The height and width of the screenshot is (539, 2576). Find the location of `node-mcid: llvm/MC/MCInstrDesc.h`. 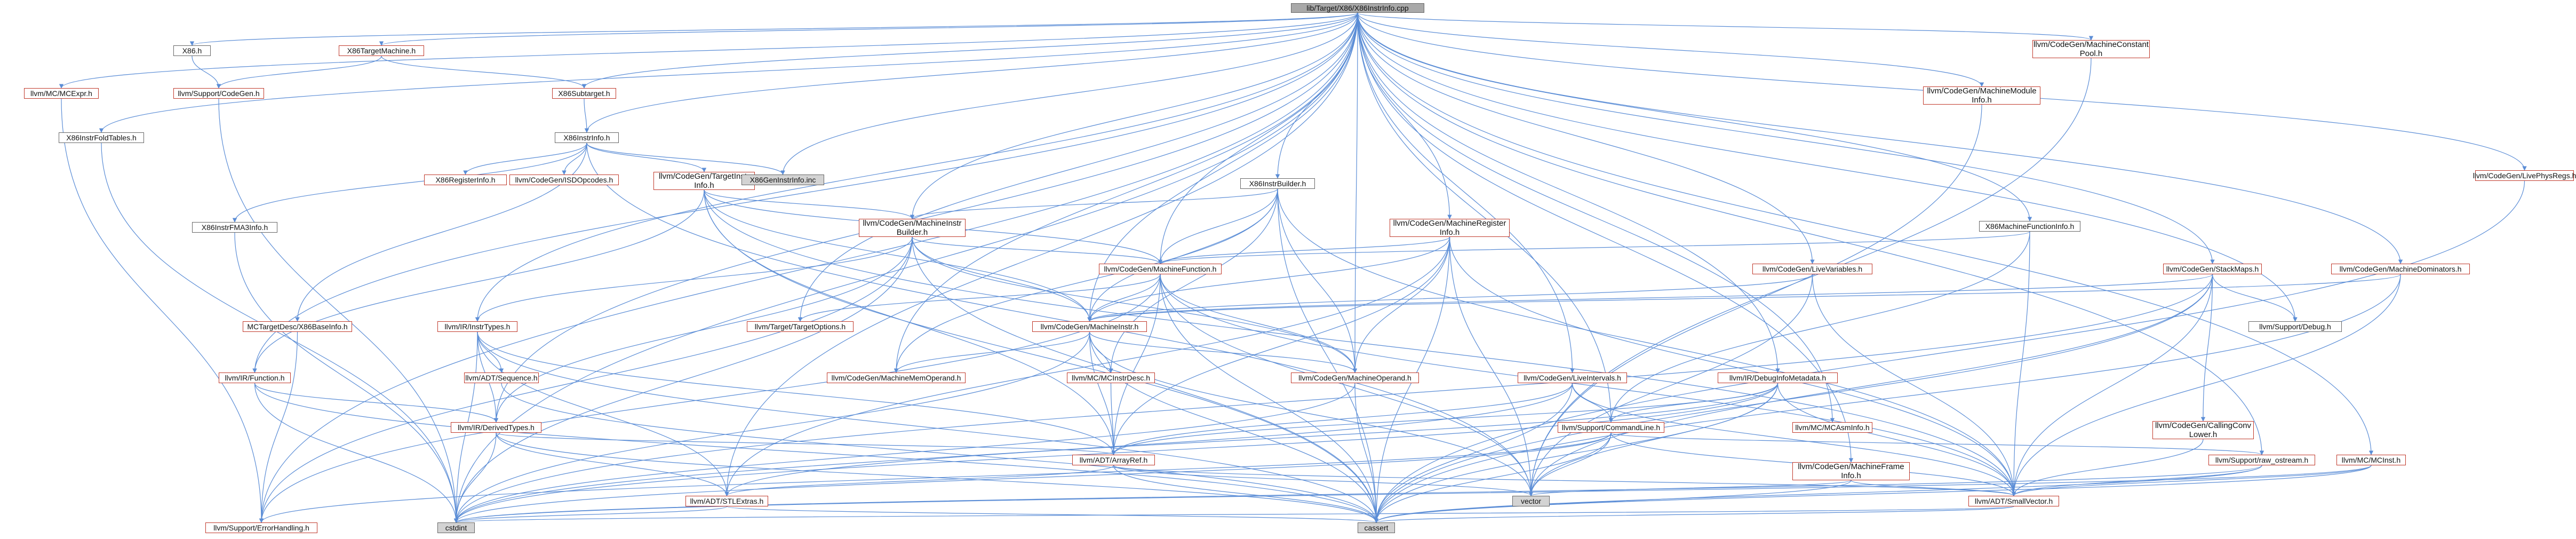

node-mcid: llvm/MC/MCInstrDesc.h is located at coordinates (1111, 377).